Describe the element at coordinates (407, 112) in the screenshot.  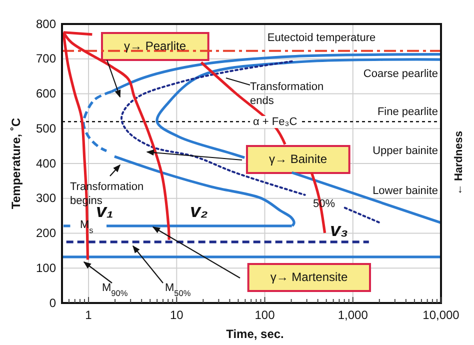
I see `annotation: Fine pearlite` at that location.